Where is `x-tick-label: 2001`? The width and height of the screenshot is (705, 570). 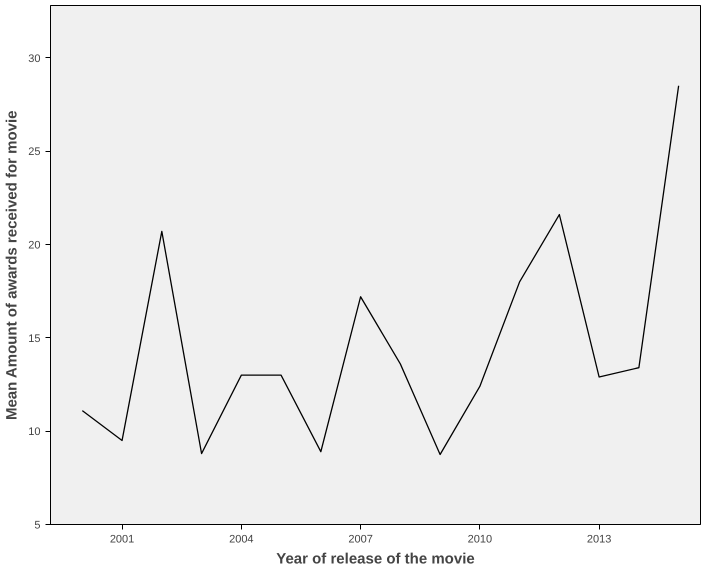
x-tick-label: 2001 is located at coordinates (122, 540).